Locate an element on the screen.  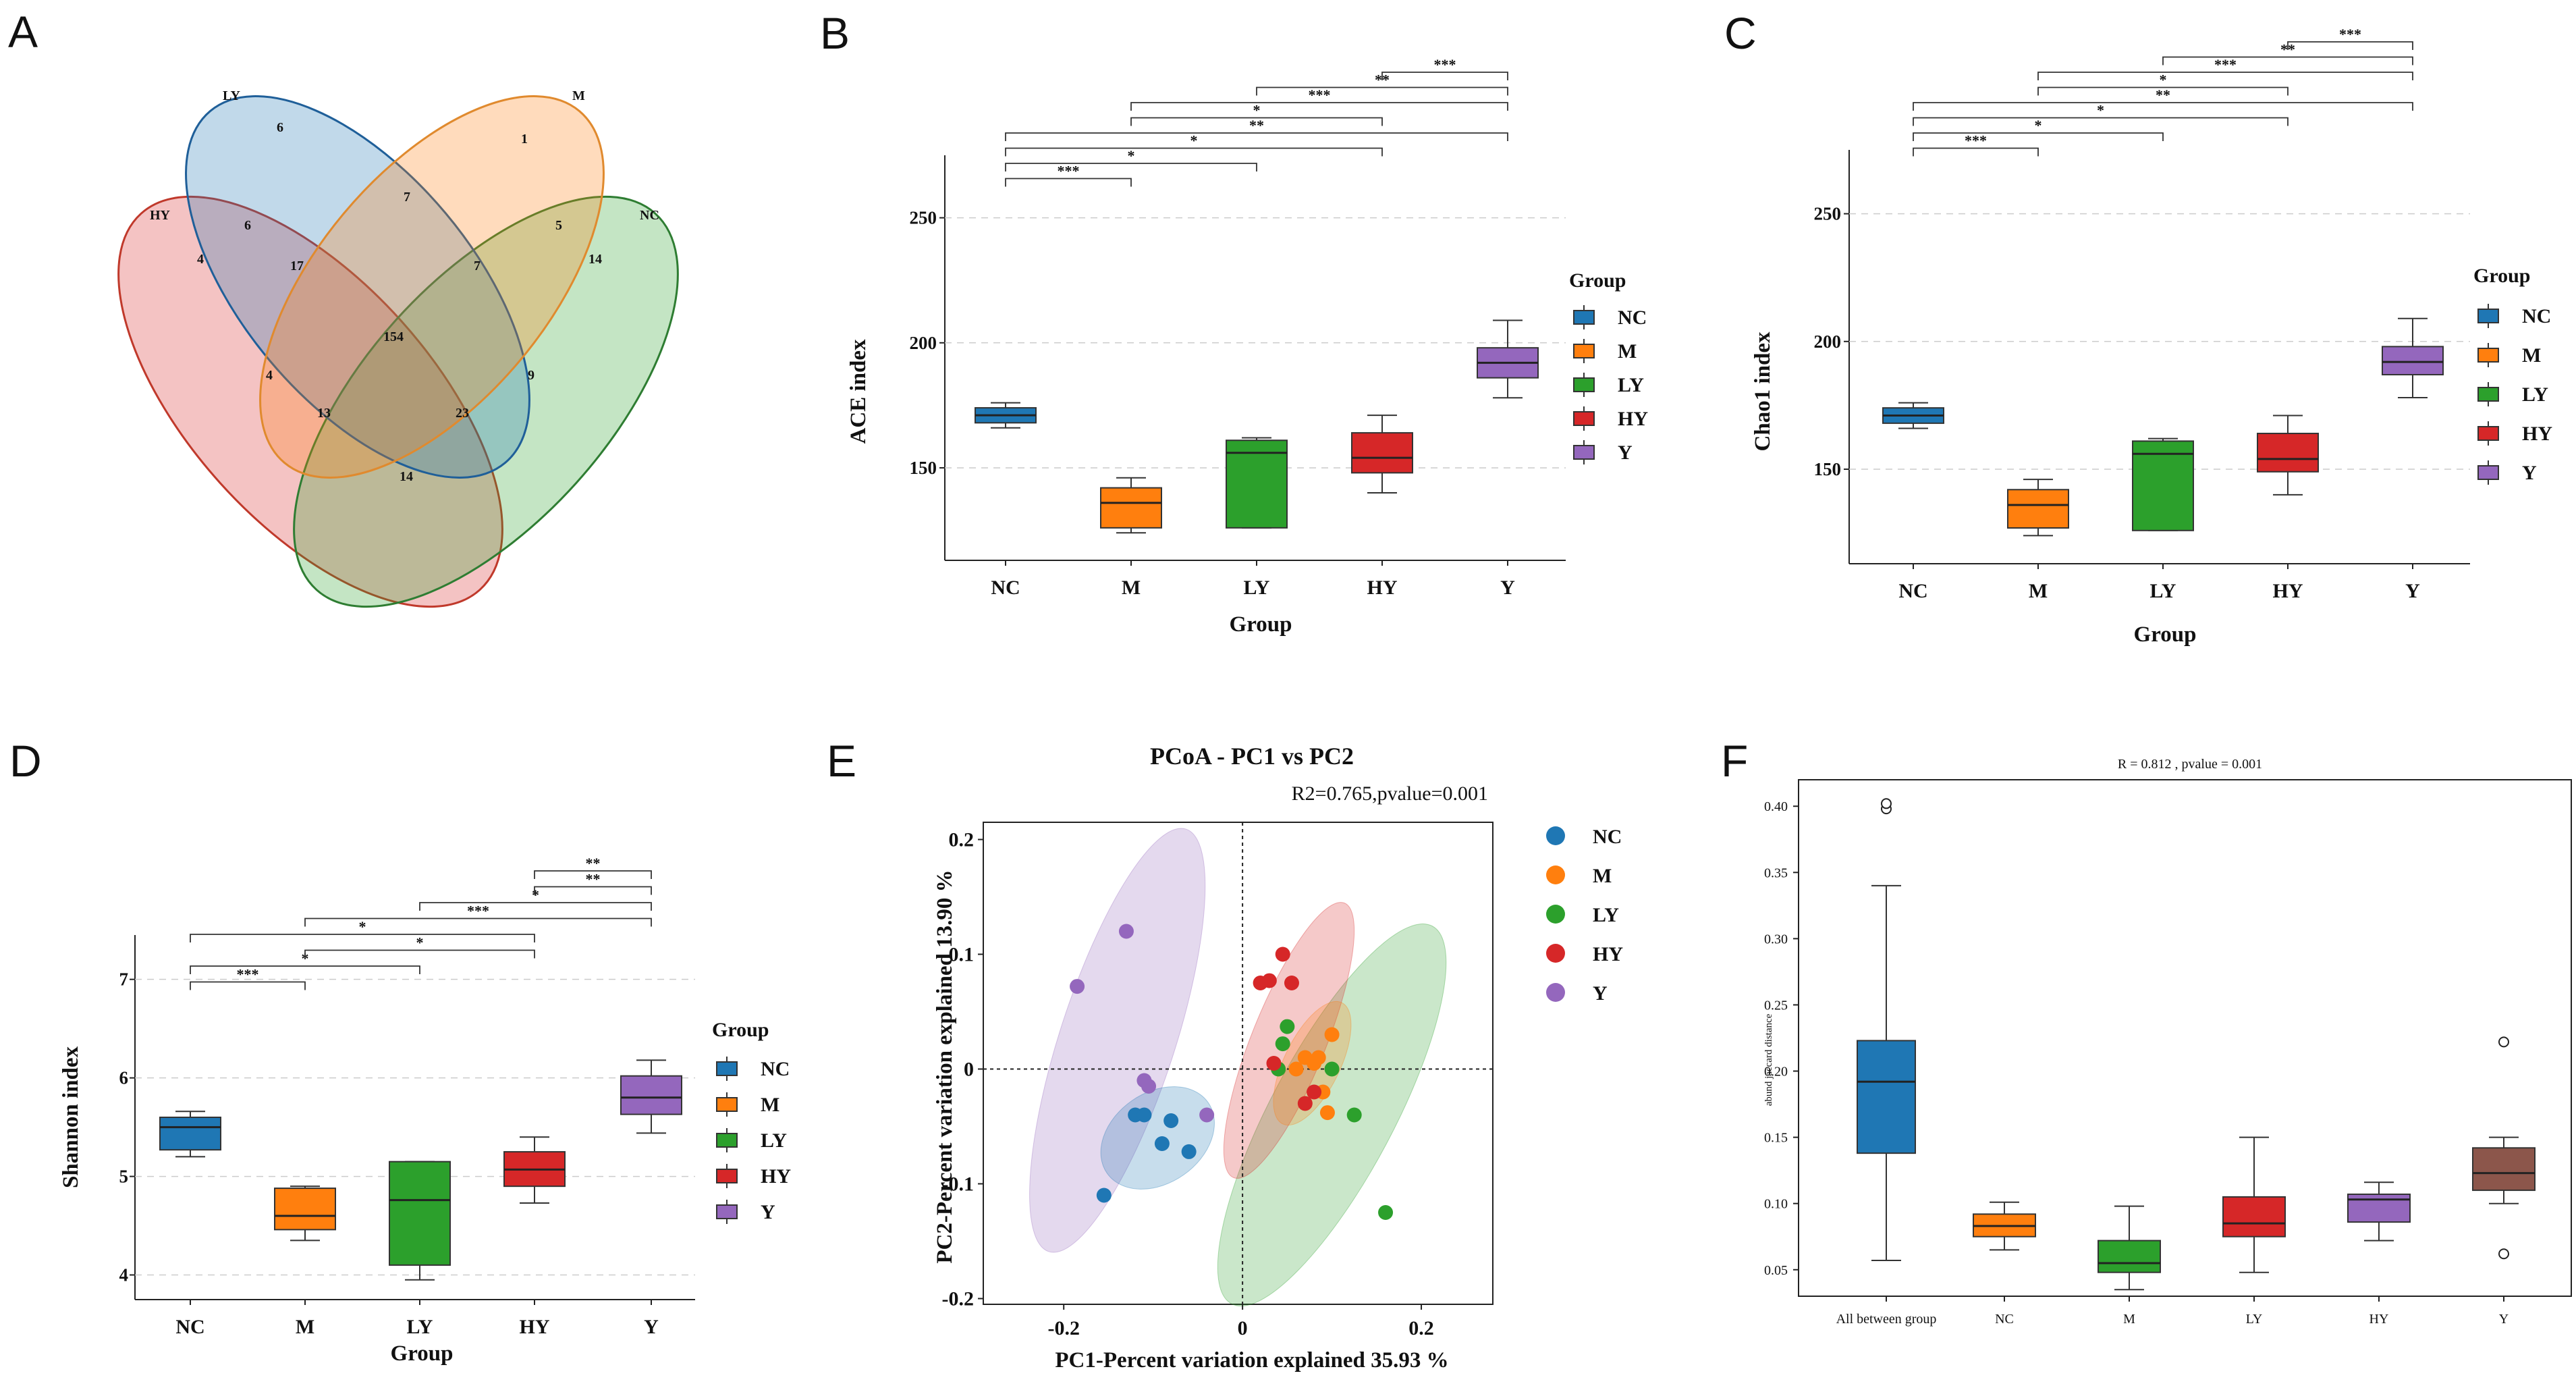
venn-region: 6 is located at coordinates (280, 127).